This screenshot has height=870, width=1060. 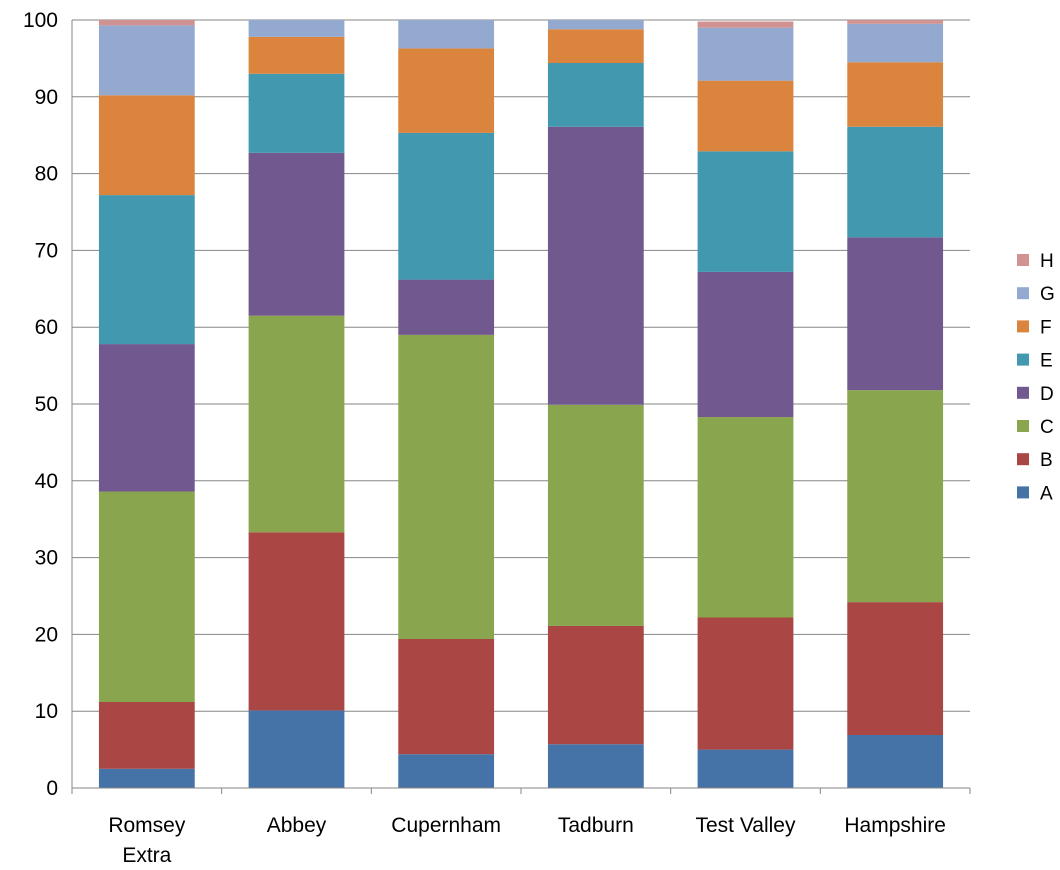 I want to click on y-tick-label: 70, so click(x=46, y=250).